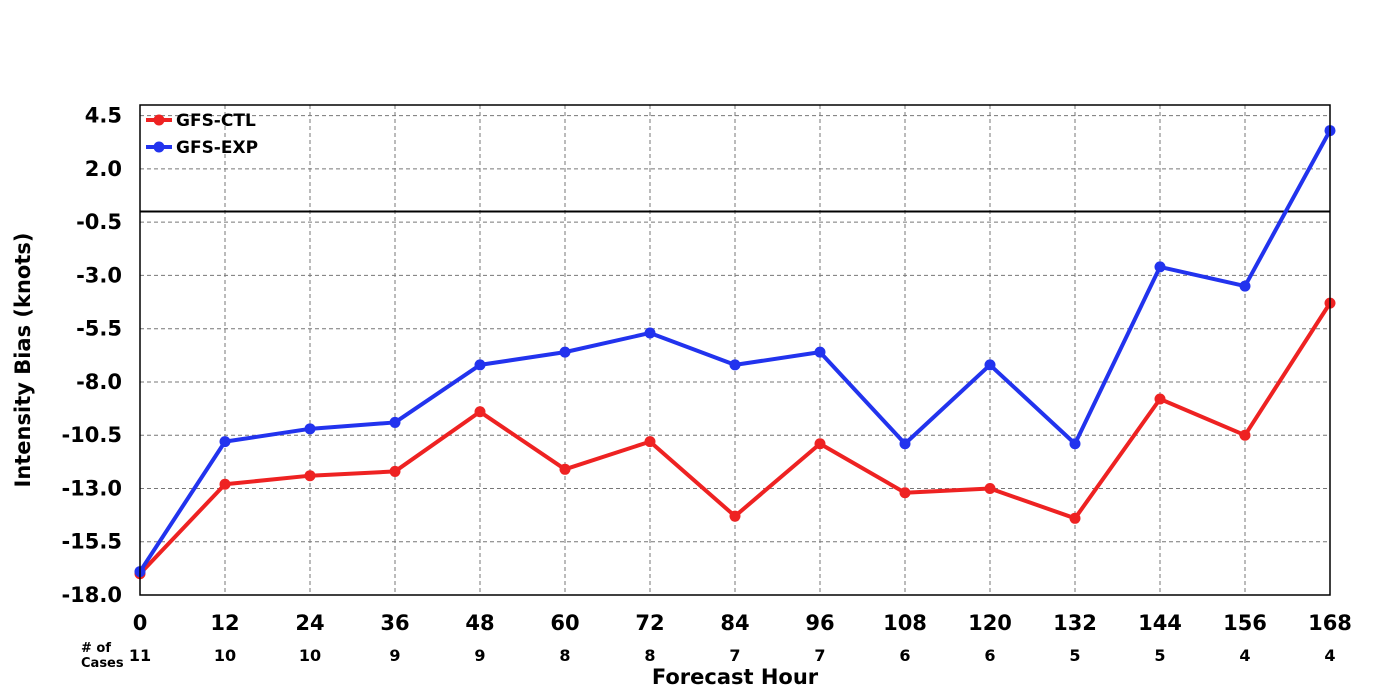 The image size is (1400, 700). Describe the element at coordinates (1245, 623) in the screenshot. I see `x-tick-label: 156` at that location.